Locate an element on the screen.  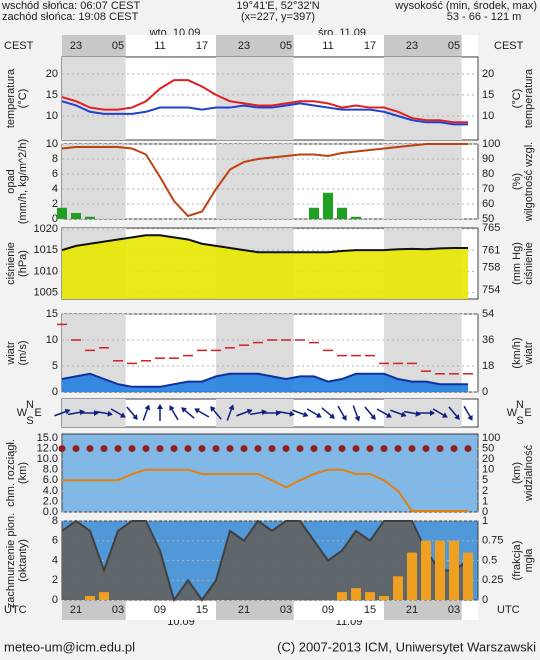
hour-label: 11 is located at coordinates (327, 46).